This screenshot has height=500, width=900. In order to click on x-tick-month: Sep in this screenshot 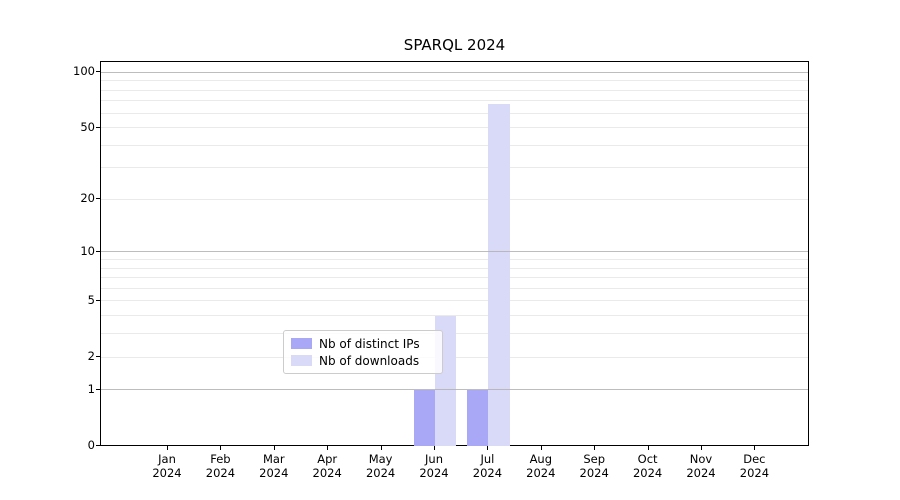, I will do `click(594, 459)`.